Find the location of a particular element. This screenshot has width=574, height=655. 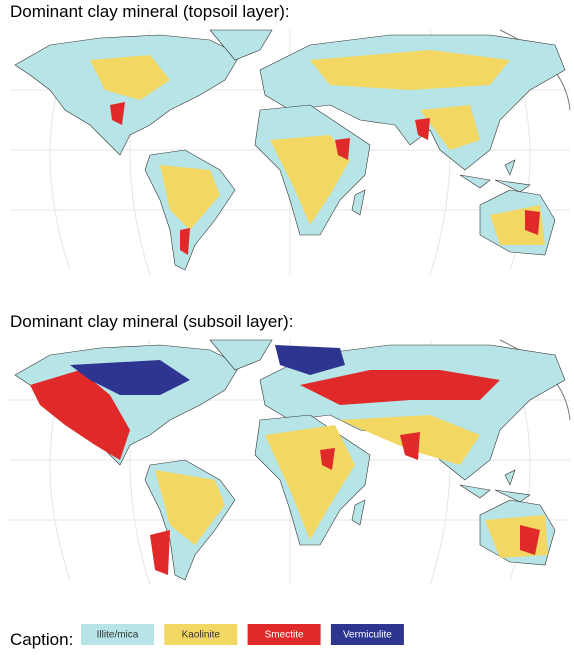

legend-item-label: Kaolinite is located at coordinates (201, 635).